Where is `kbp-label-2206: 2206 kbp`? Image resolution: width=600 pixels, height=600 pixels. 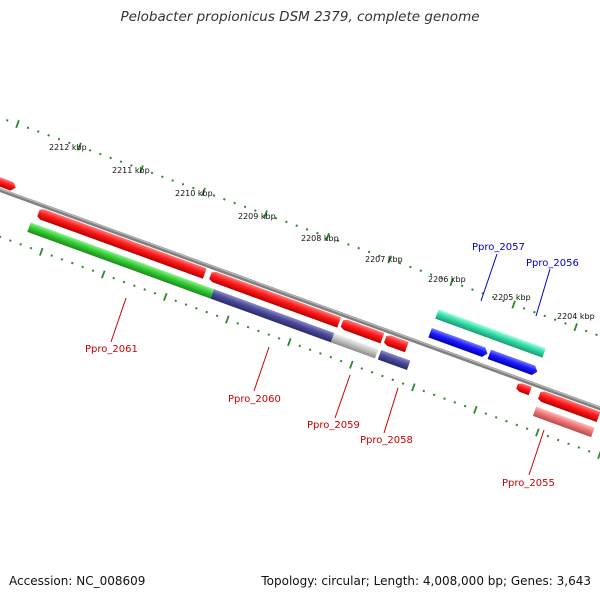 kbp-label-2206: 2206 kbp is located at coordinates (447, 279).